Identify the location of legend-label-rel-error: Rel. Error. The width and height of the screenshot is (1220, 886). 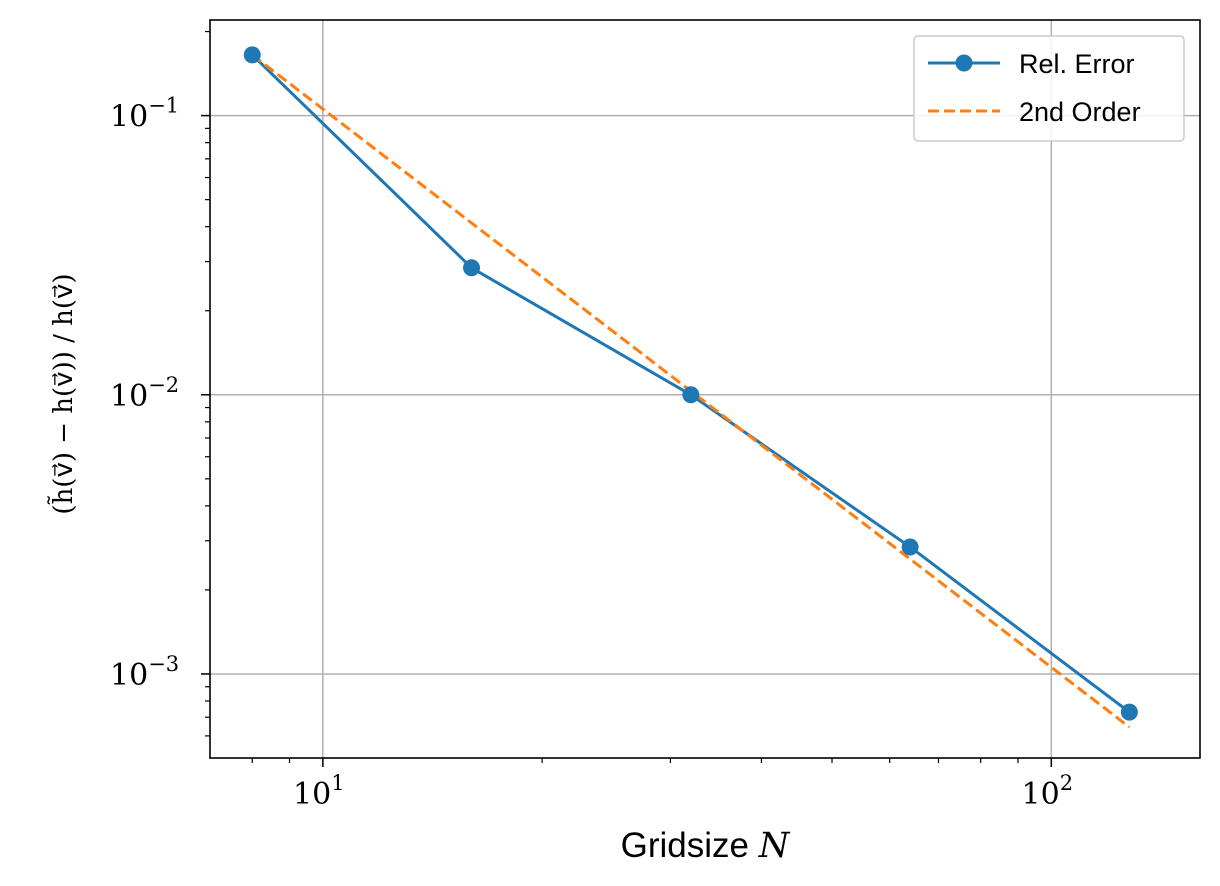
(1077, 64).